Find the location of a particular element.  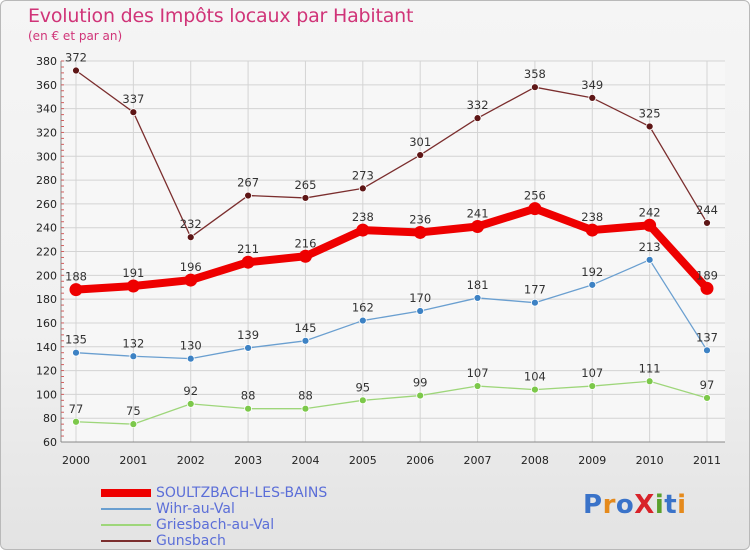

legend-label: Wihr-au-Val is located at coordinates (195, 509).